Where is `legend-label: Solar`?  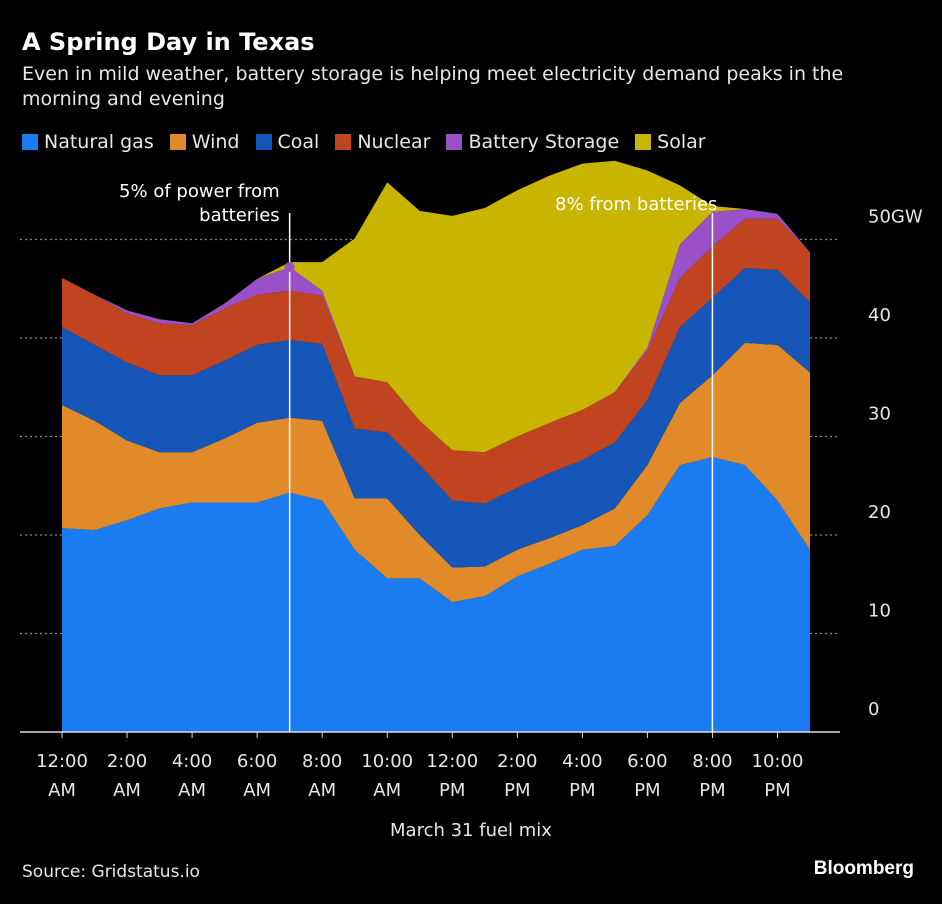 legend-label: Solar is located at coordinates (681, 142).